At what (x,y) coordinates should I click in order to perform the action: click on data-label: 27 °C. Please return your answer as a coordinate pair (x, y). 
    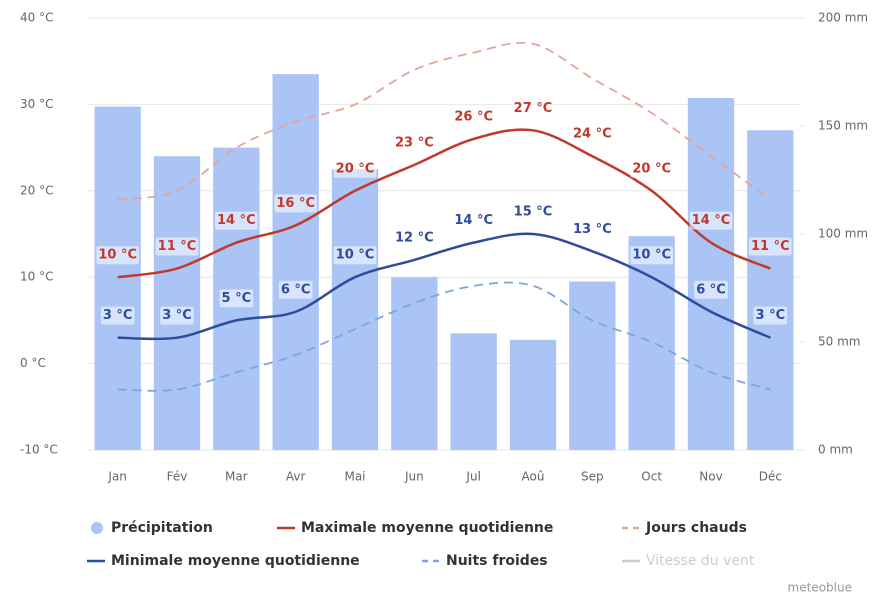
    Looking at the image, I should click on (533, 108).